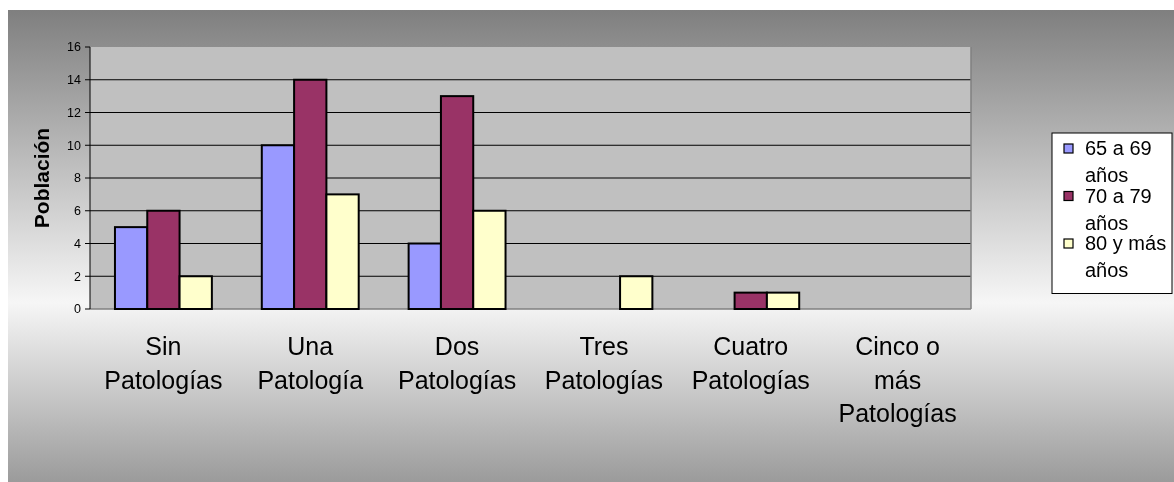 The image size is (1174, 482). What do you see at coordinates (1118, 209) in the screenshot?
I see `legend-label: 70 a 79 años` at bounding box center [1118, 209].